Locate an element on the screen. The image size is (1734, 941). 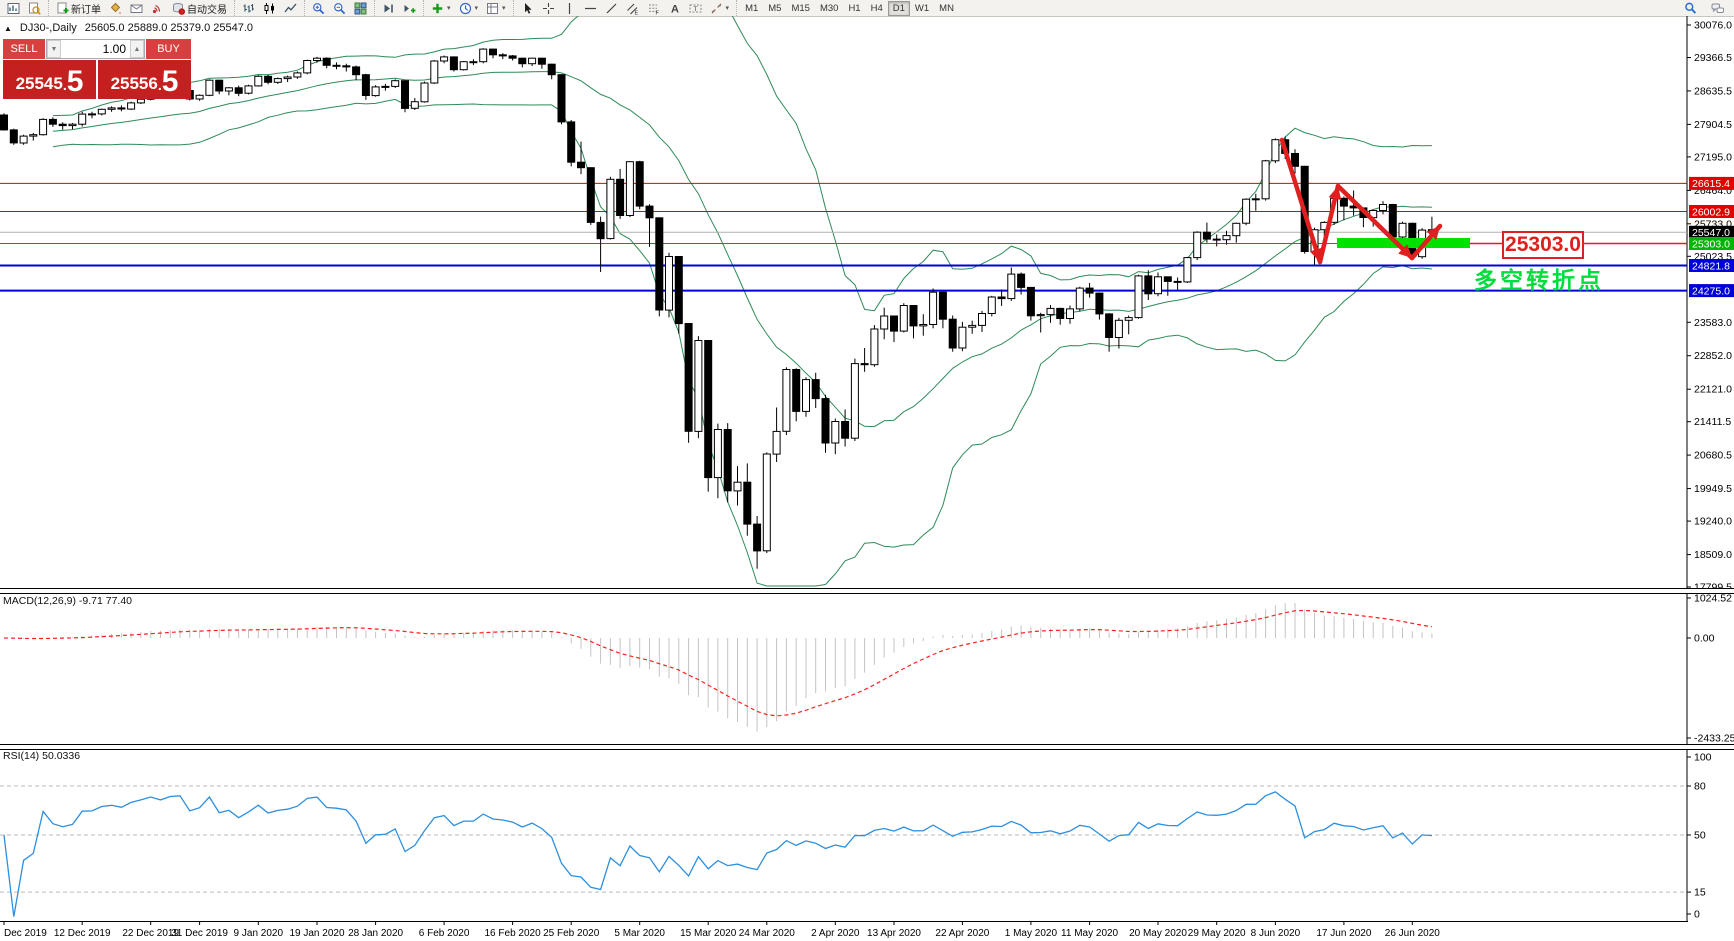
rsi-line is located at coordinates (717, 854).